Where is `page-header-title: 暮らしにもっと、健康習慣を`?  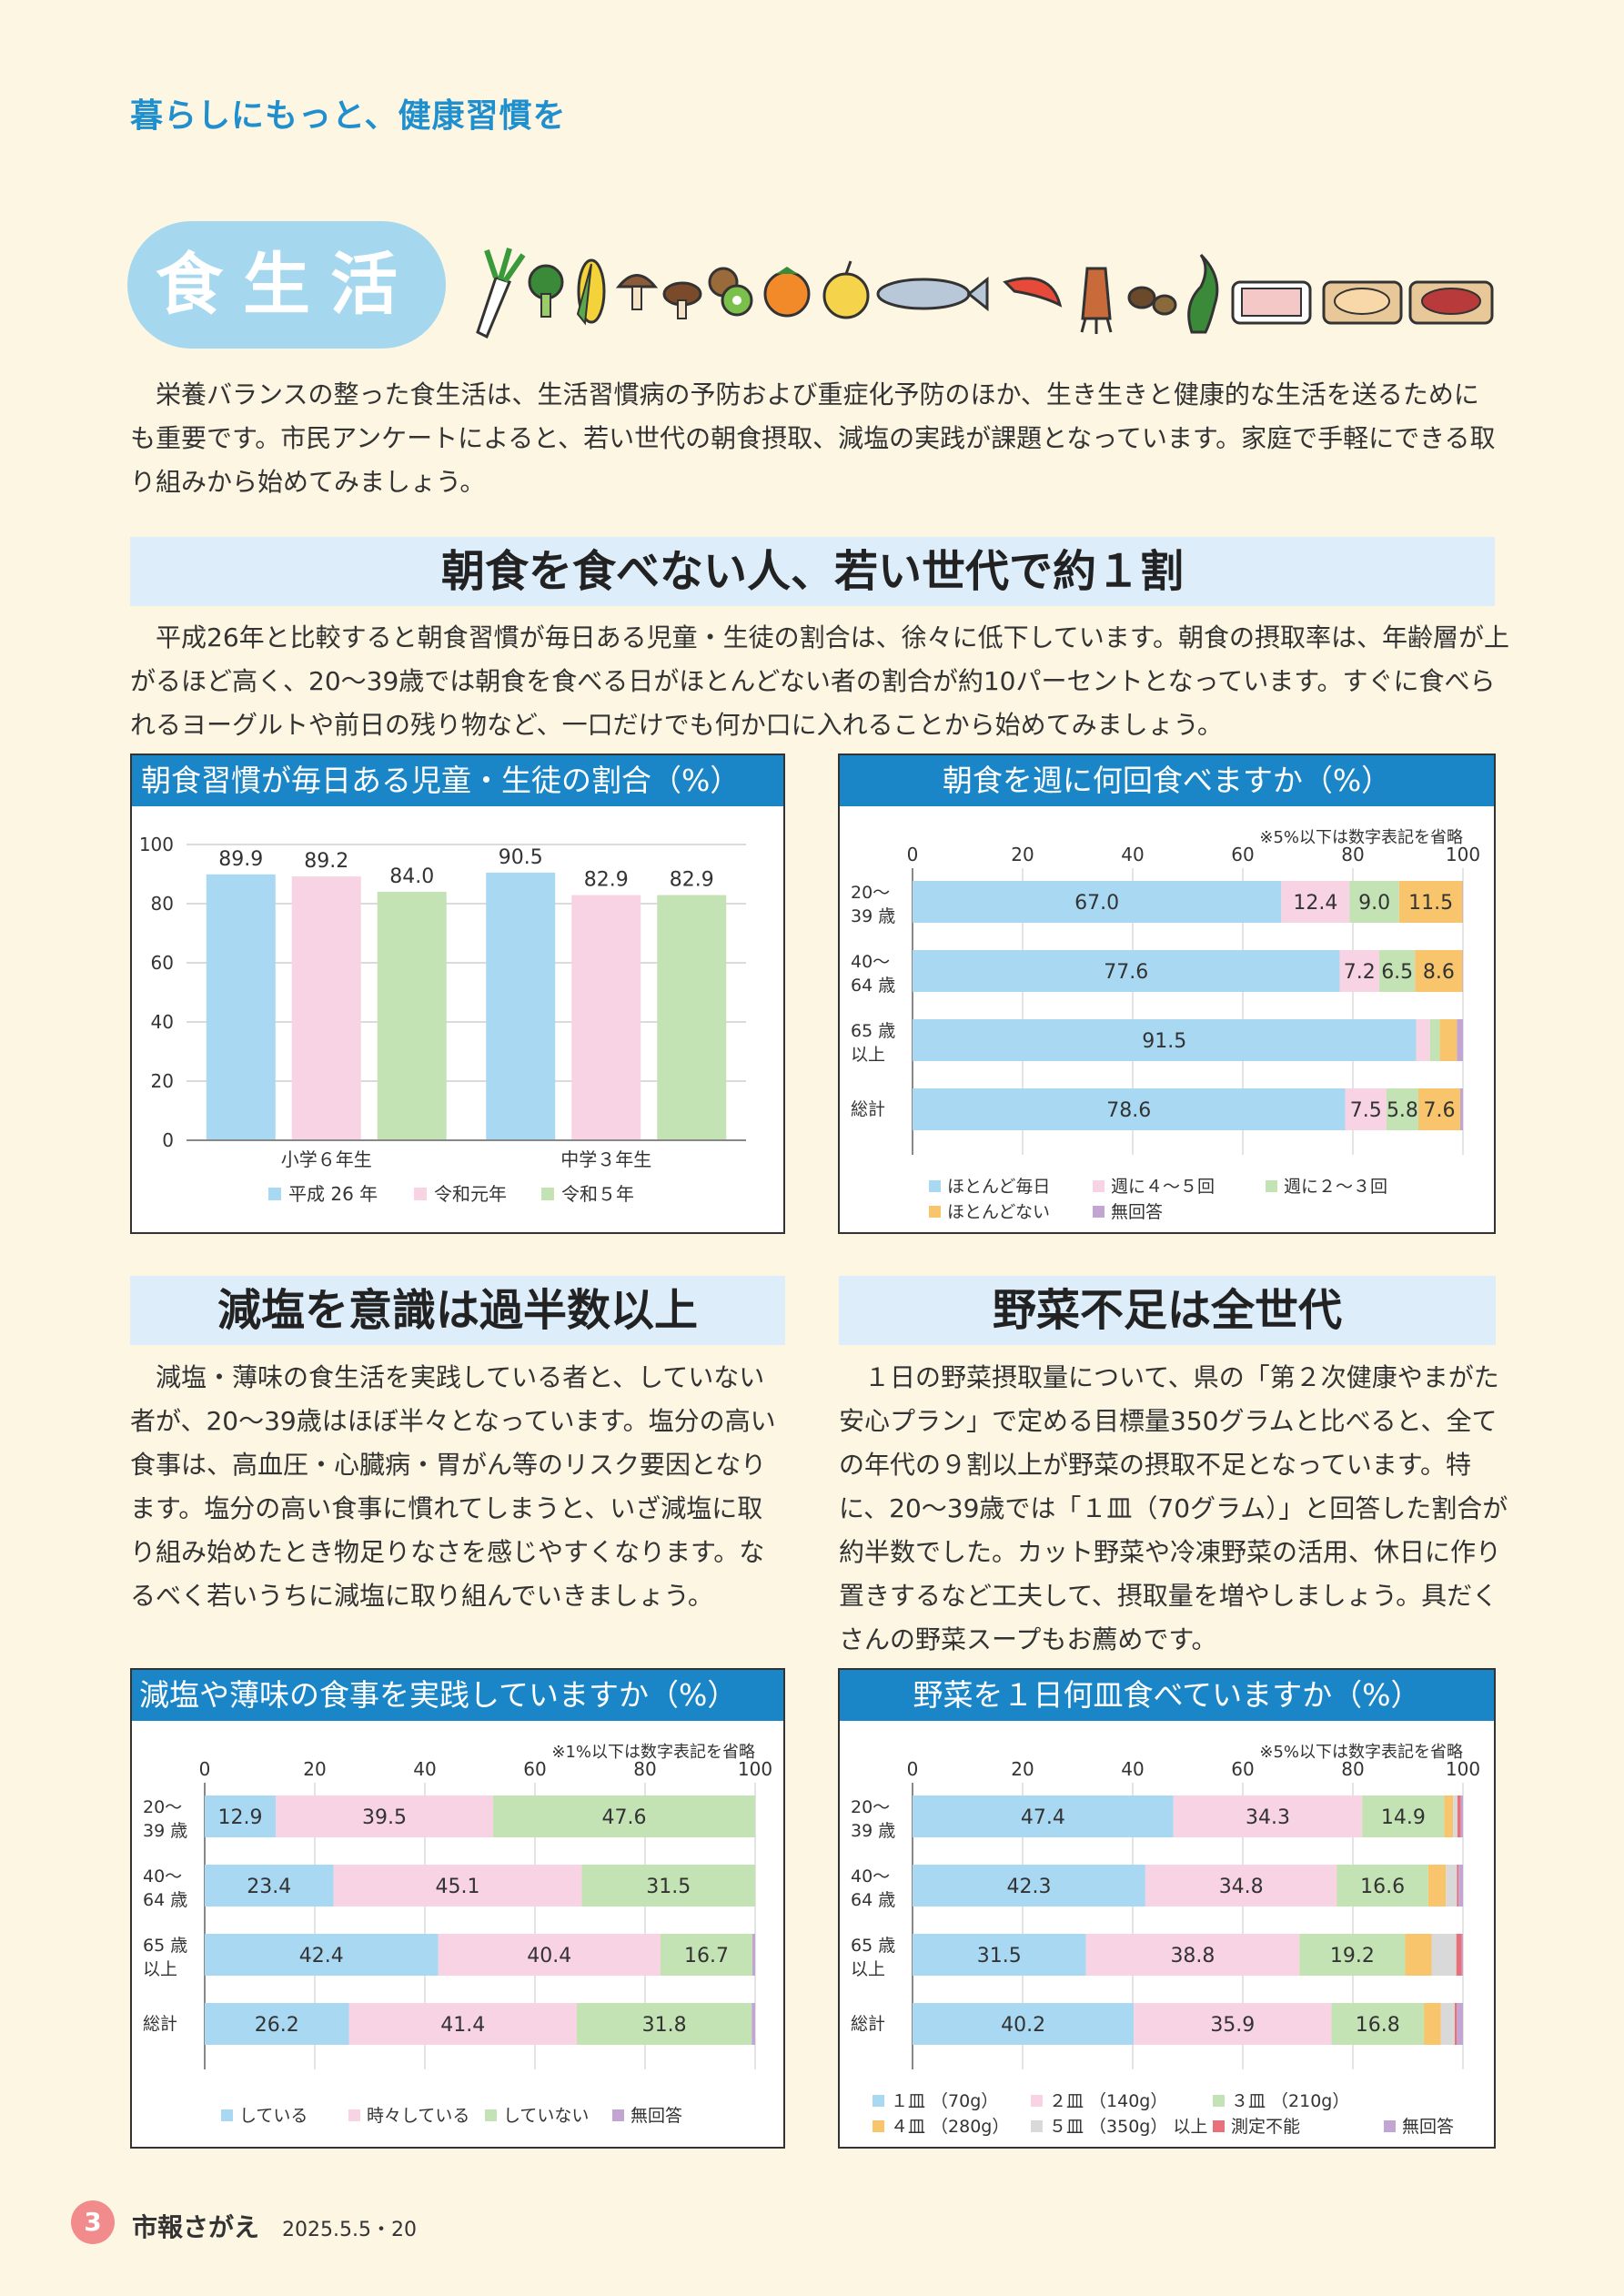
page-header-title: 暮らしにもっと、健康習慣を is located at coordinates (348, 116).